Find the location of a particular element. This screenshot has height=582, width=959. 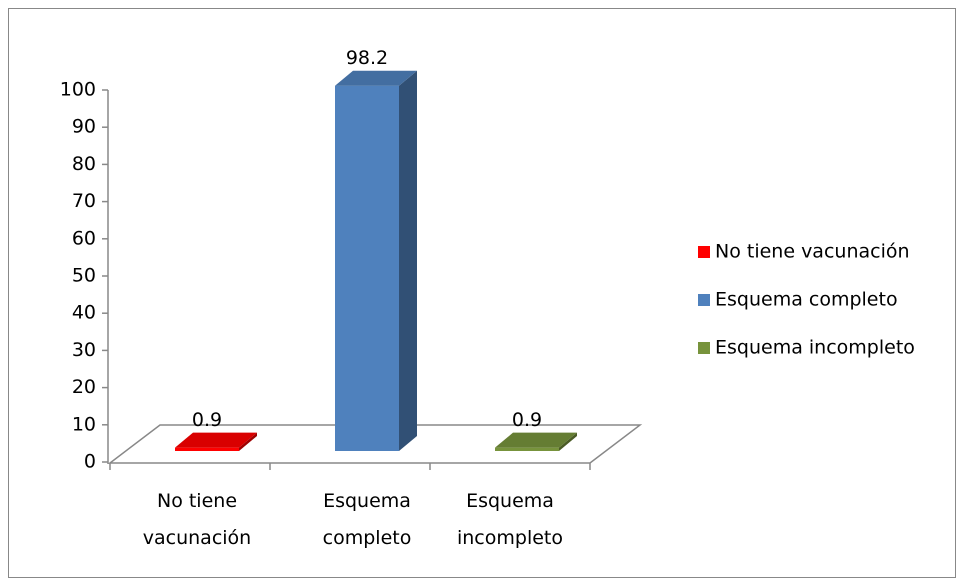

y-tick-label: 30 is located at coordinates (84, 350).